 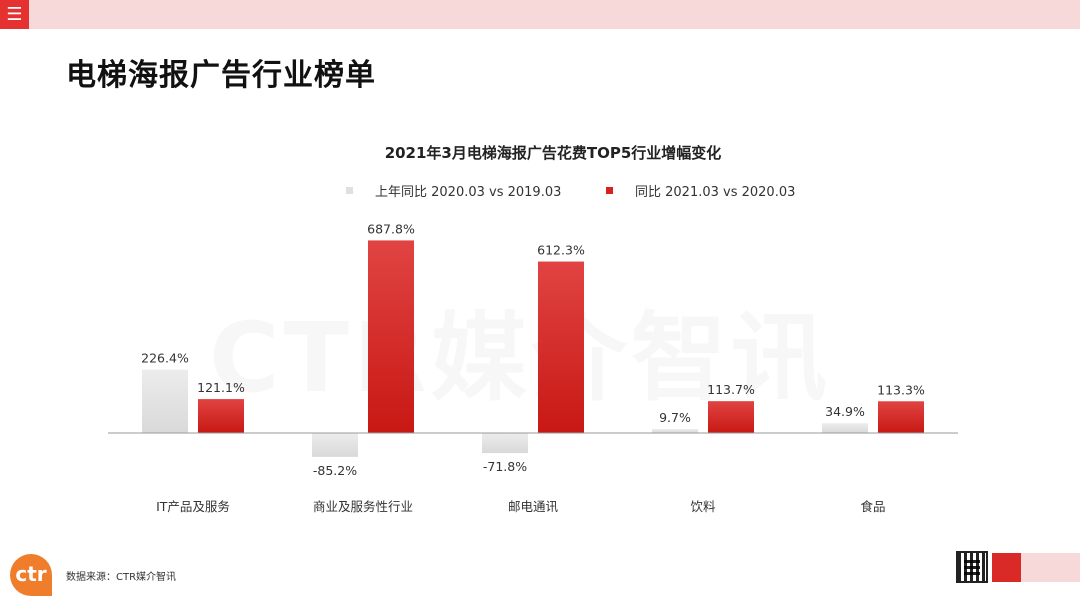 I want to click on data-label-prev-year-0: 226.4%, so click(x=165, y=358).